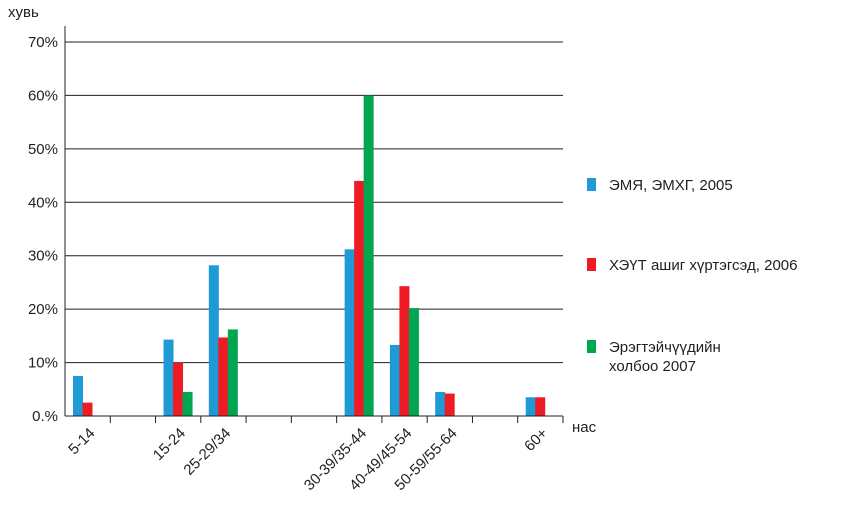  Describe the element at coordinates (81, 441) in the screenshot. I see `x-tick-label: 5-14` at that location.